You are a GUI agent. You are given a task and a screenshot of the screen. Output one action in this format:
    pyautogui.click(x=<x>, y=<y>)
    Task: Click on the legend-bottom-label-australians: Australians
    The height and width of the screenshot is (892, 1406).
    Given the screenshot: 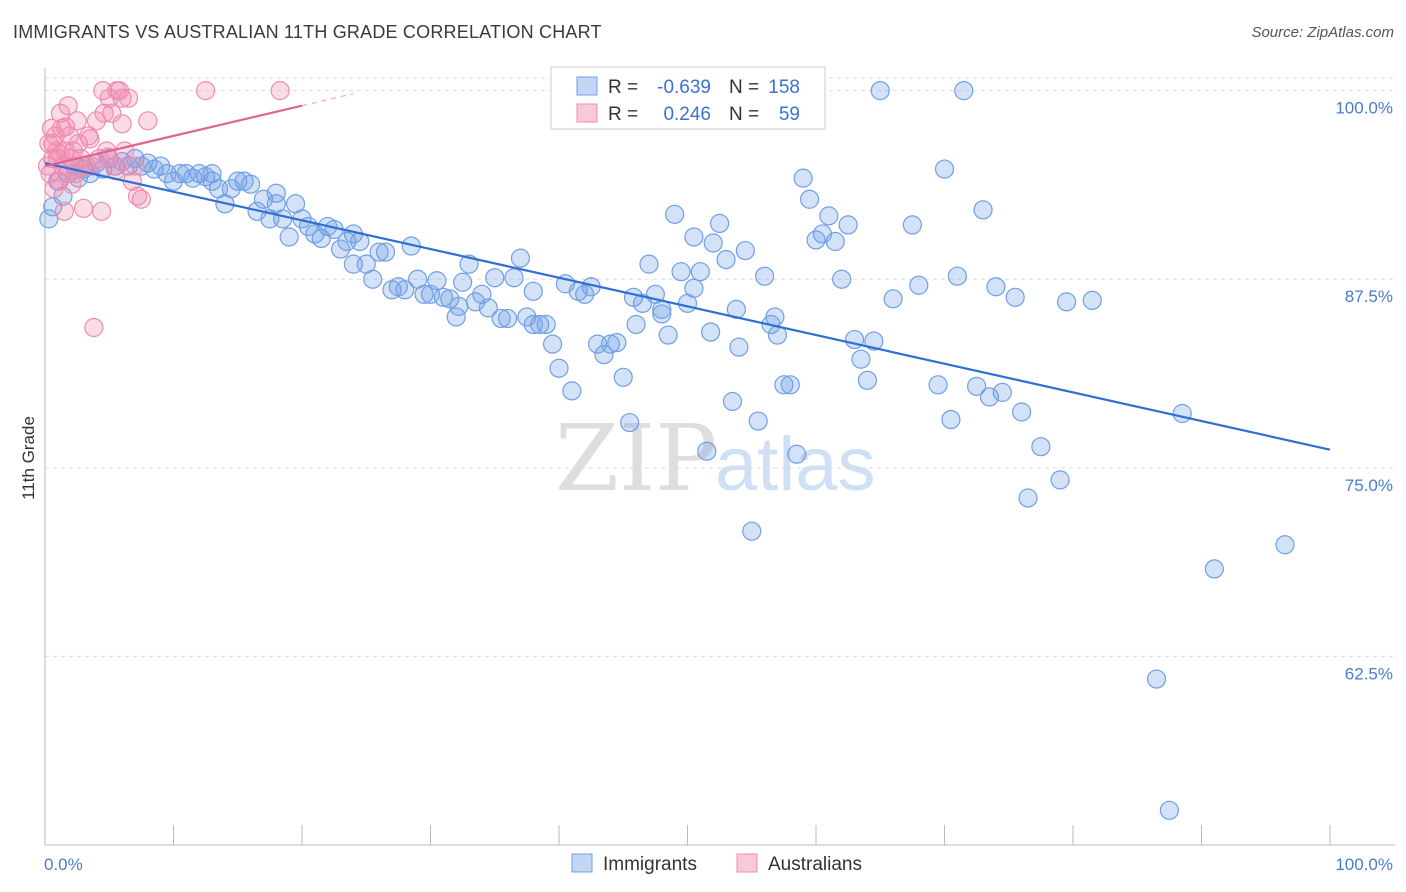 What is the action you would take?
    pyautogui.click(x=815, y=864)
    